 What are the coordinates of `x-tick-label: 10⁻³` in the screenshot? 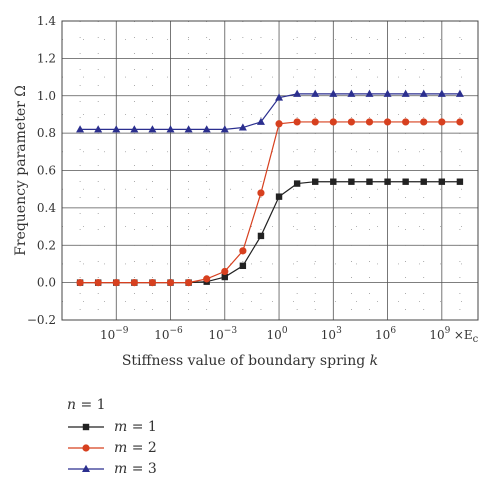 It's located at (223, 334).